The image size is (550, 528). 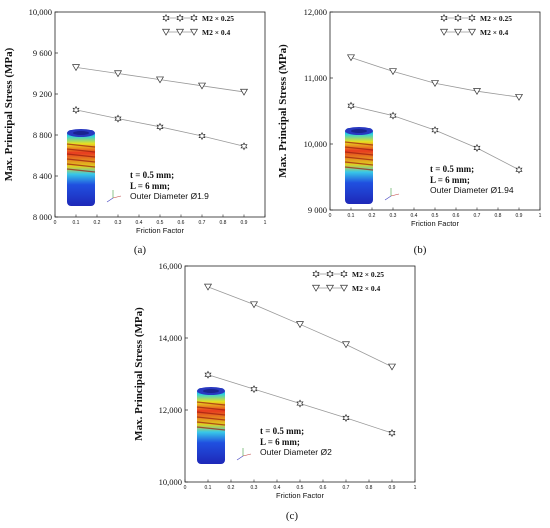 What do you see at coordinates (315, 78) in the screenshot?
I see `y-tick-label: 11,000` at bounding box center [315, 78].